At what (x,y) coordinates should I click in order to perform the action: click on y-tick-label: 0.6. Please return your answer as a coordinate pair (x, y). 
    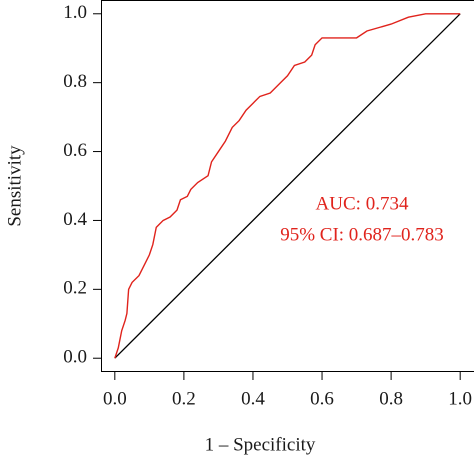
    Looking at the image, I should click on (75, 150).